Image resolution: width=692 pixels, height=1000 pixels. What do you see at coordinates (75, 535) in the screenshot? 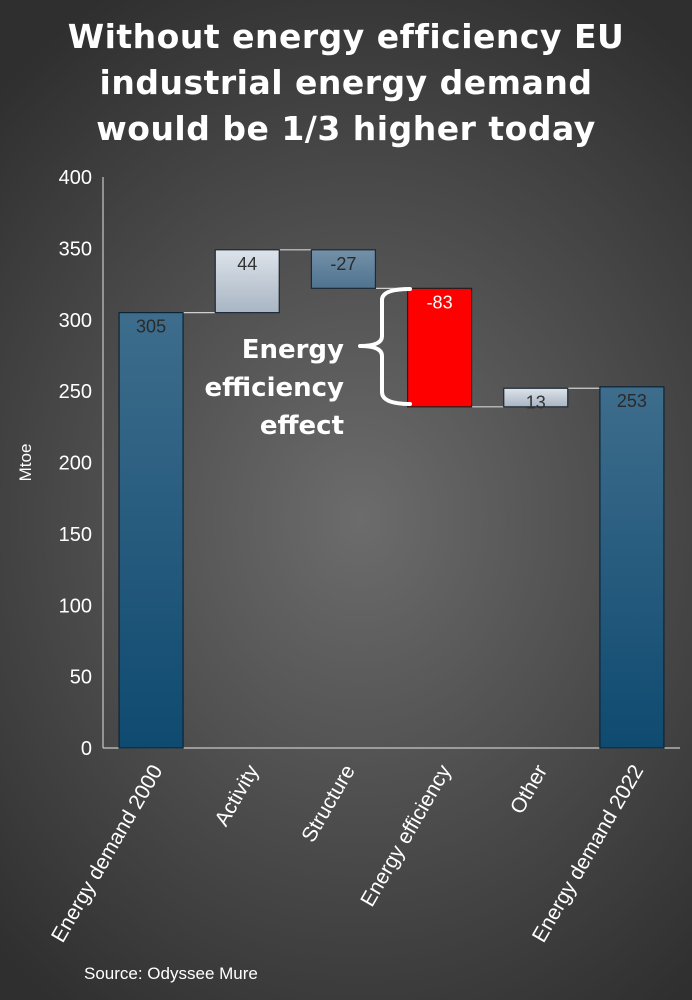
I see `y-tick-label: 150` at bounding box center [75, 535].